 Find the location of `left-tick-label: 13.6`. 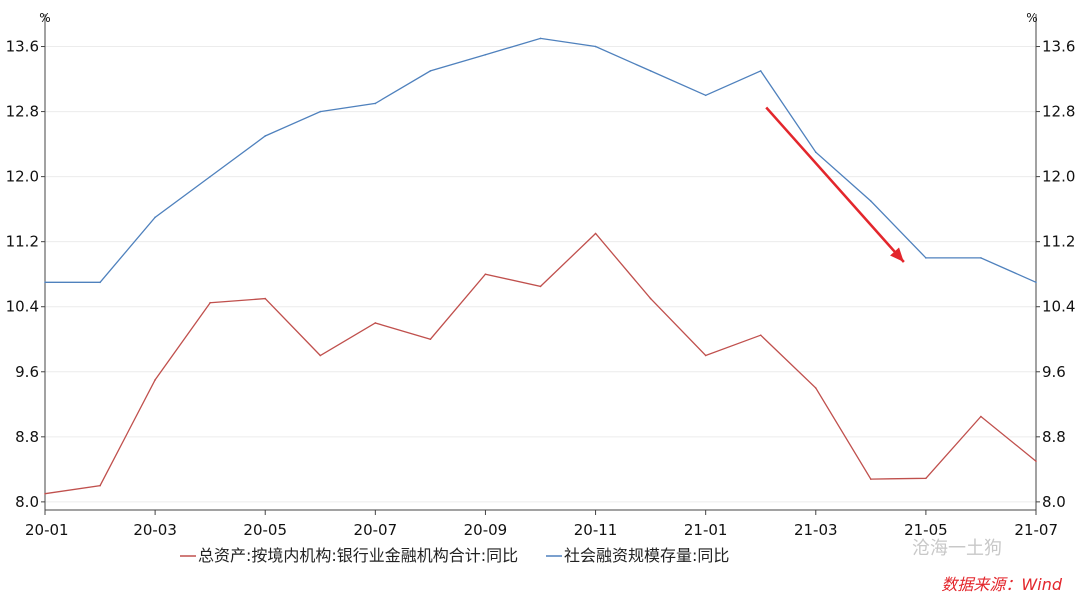

left-tick-label: 13.6 is located at coordinates (22, 47).